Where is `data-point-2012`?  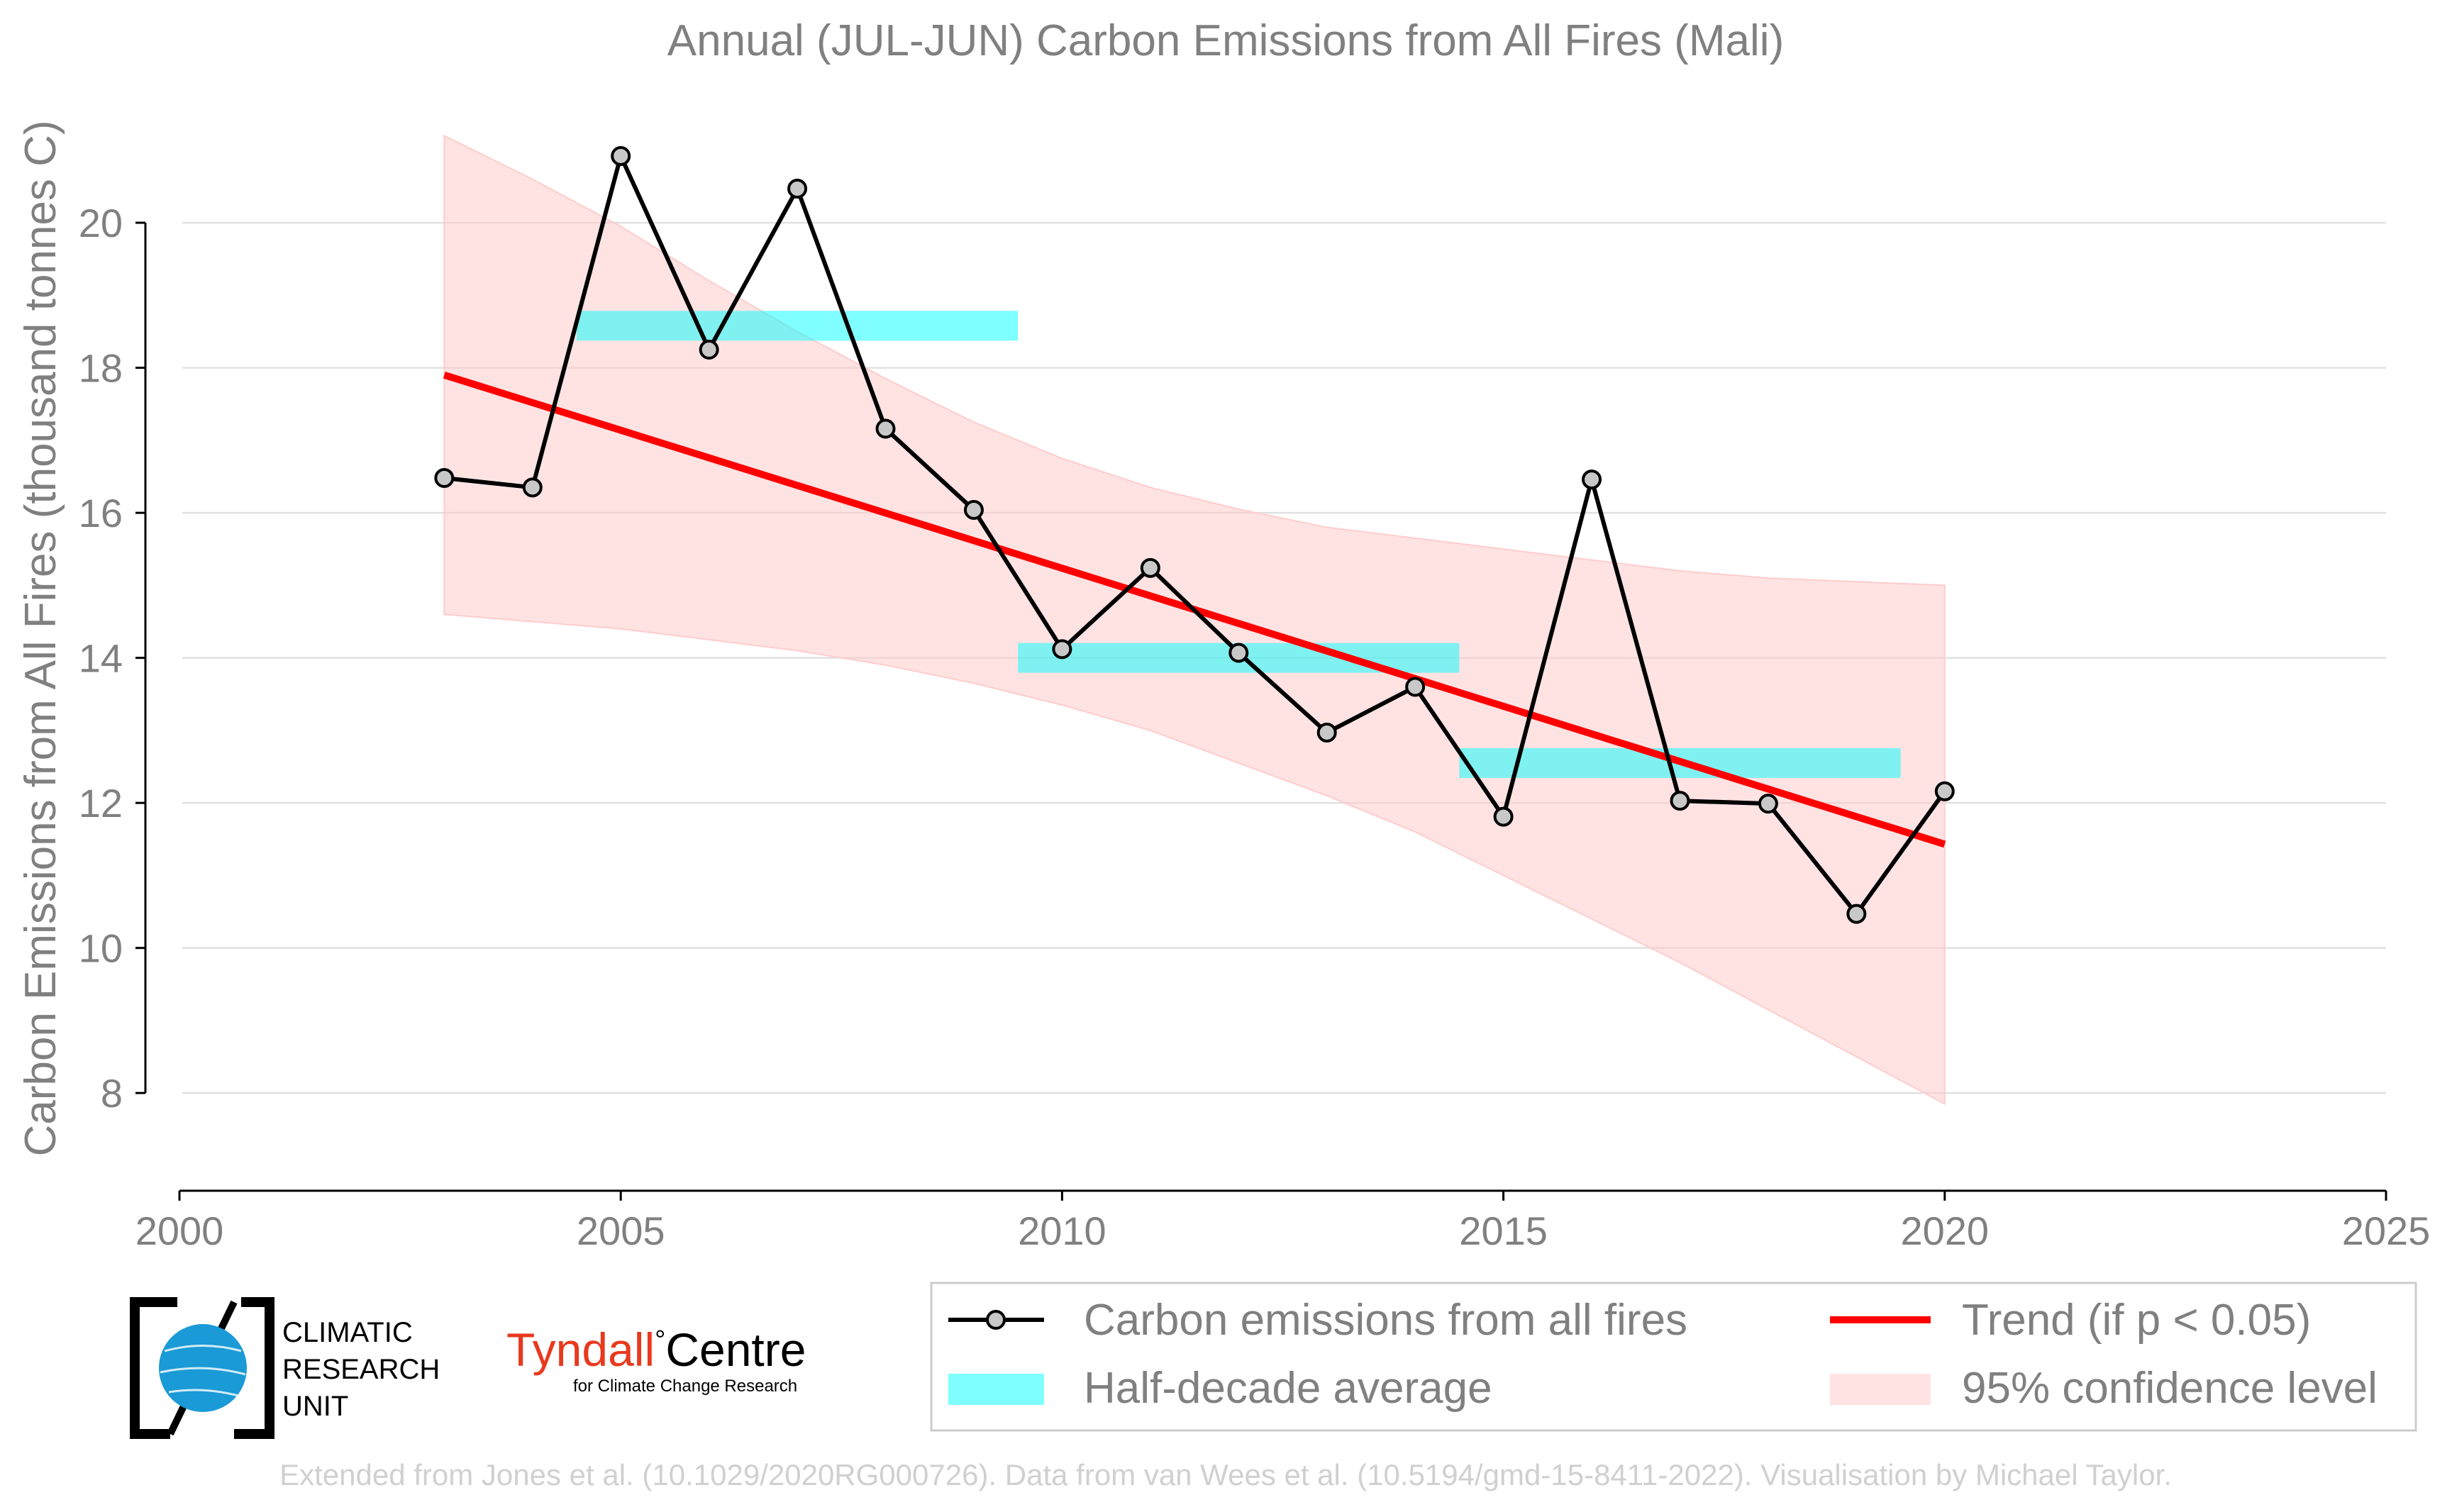 data-point-2012 is located at coordinates (1238, 653).